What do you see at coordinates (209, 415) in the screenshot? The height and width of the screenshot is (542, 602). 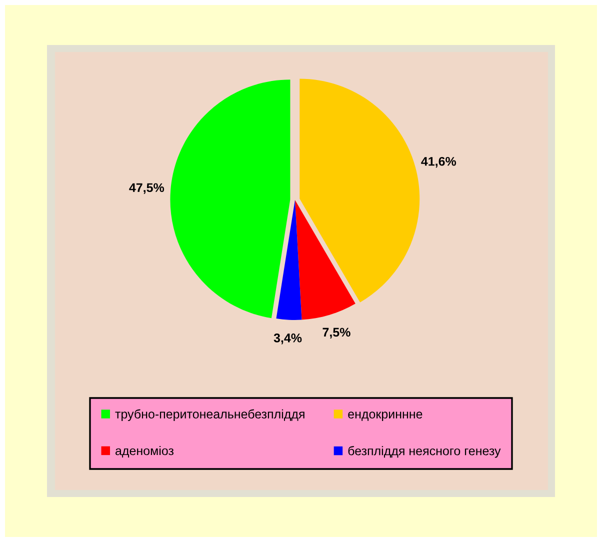 I see `legend-label: трубно-перитонеальнебезпліддя` at bounding box center [209, 415].